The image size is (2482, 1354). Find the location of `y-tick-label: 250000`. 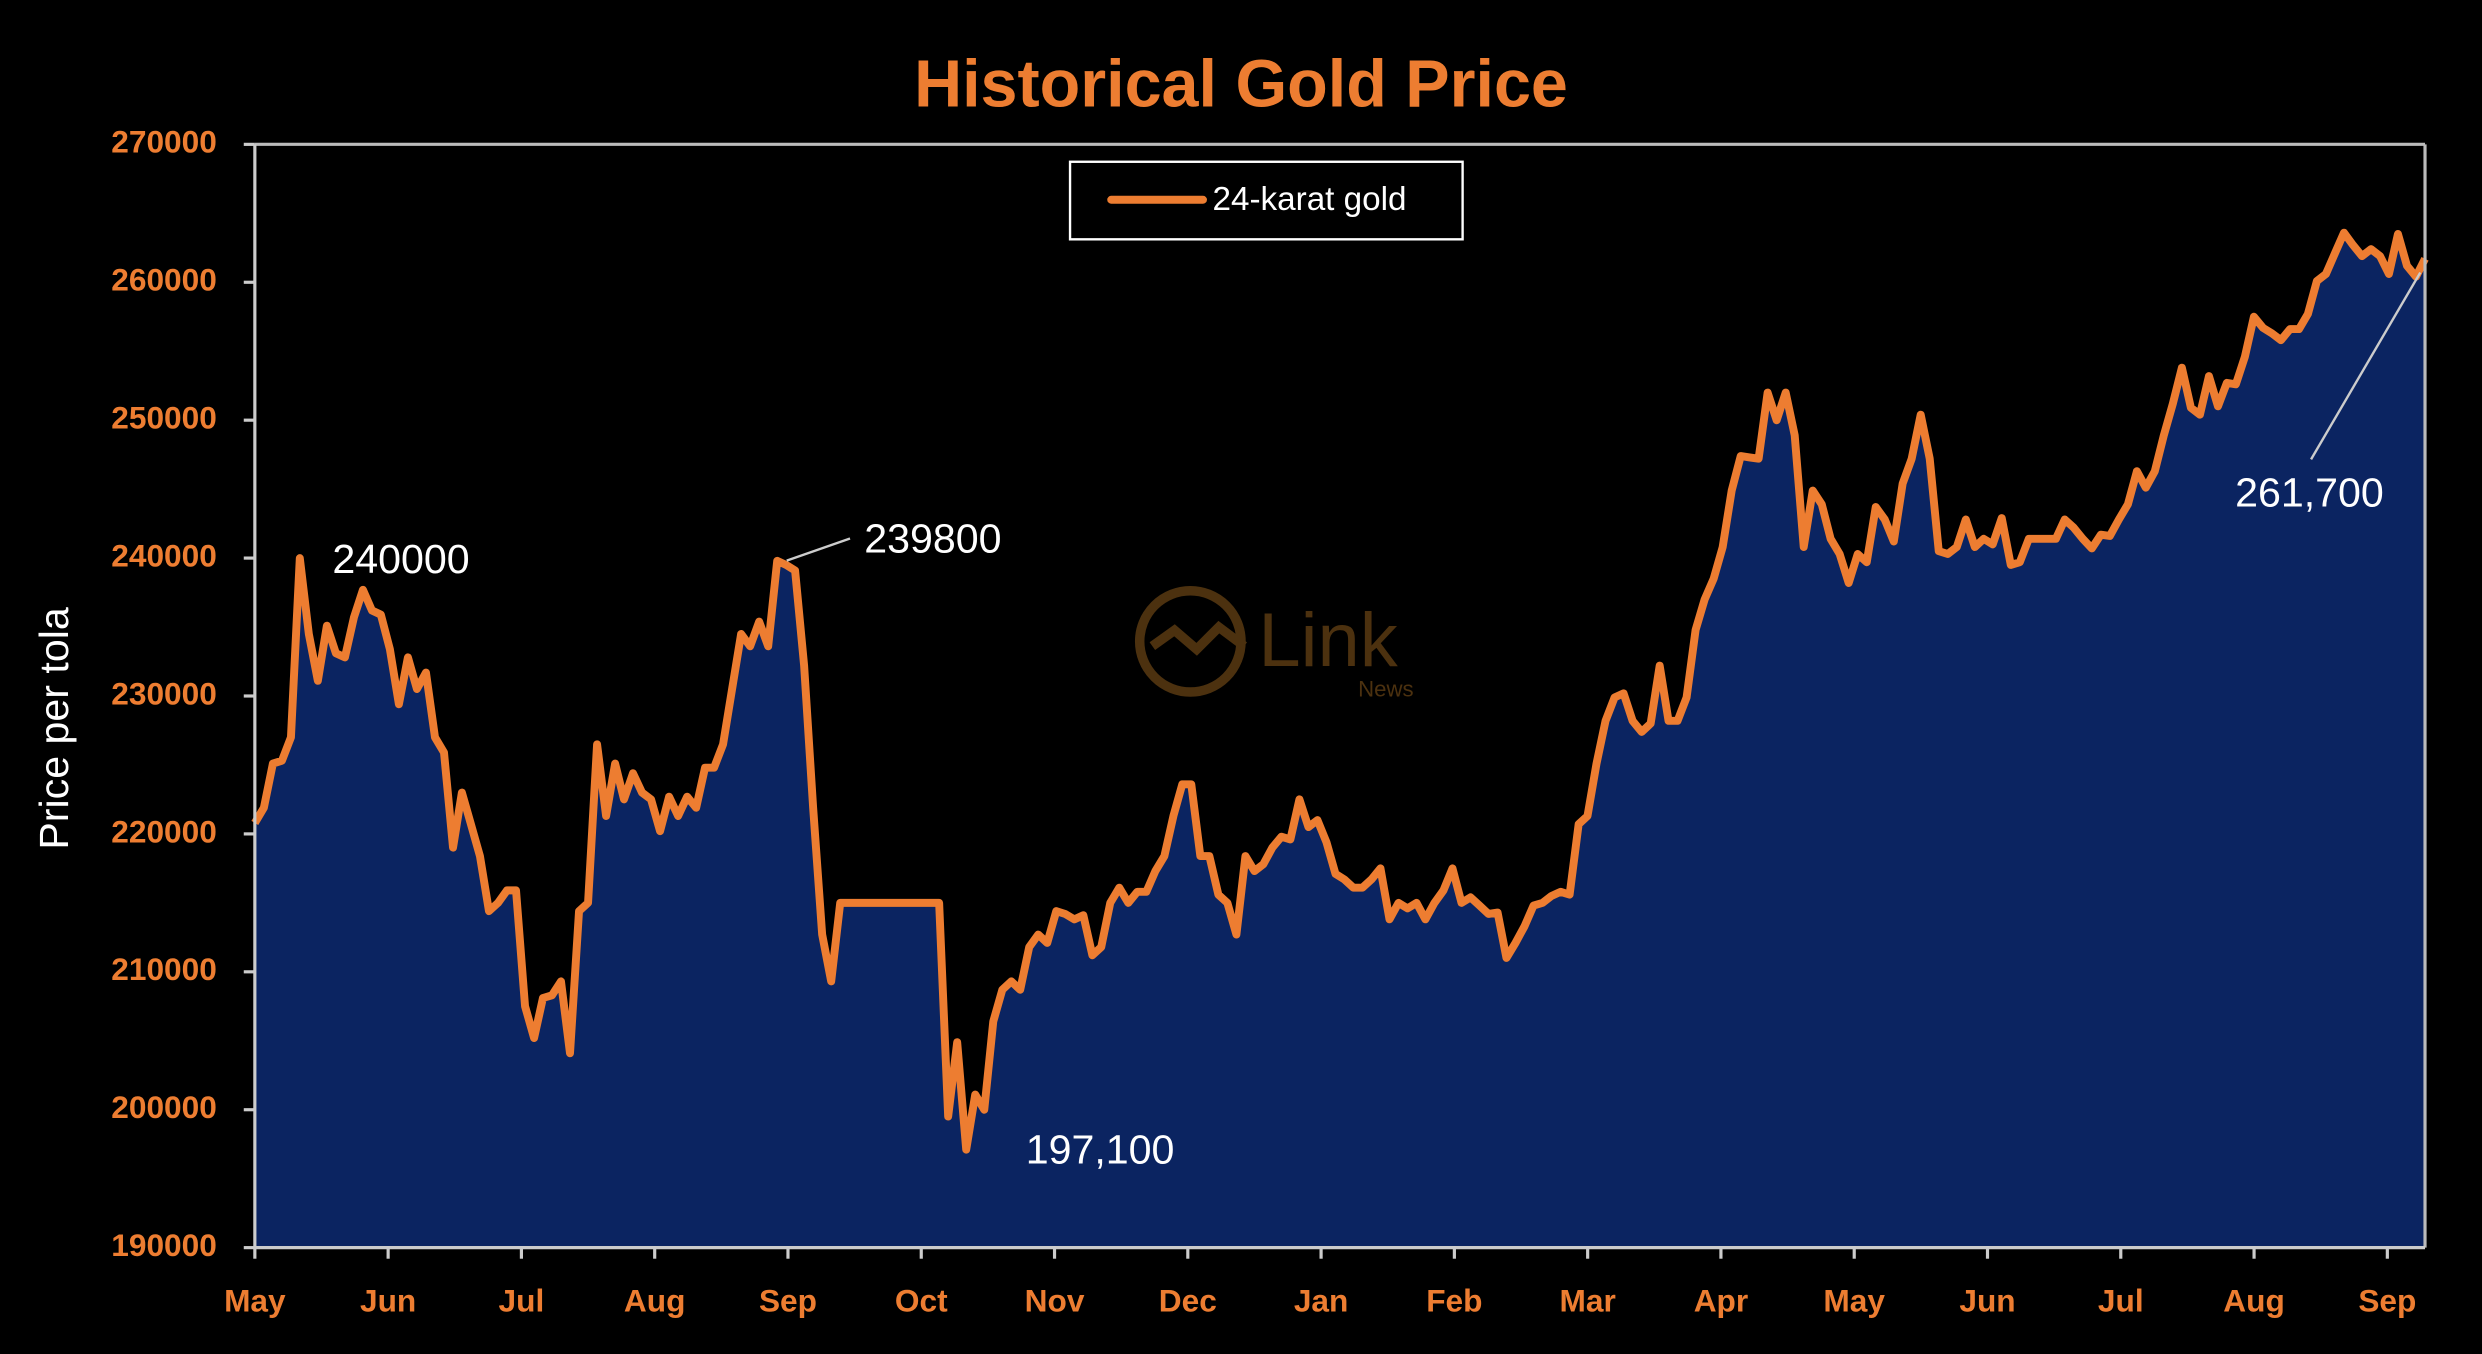

y-tick-label: 250000 is located at coordinates (164, 418).